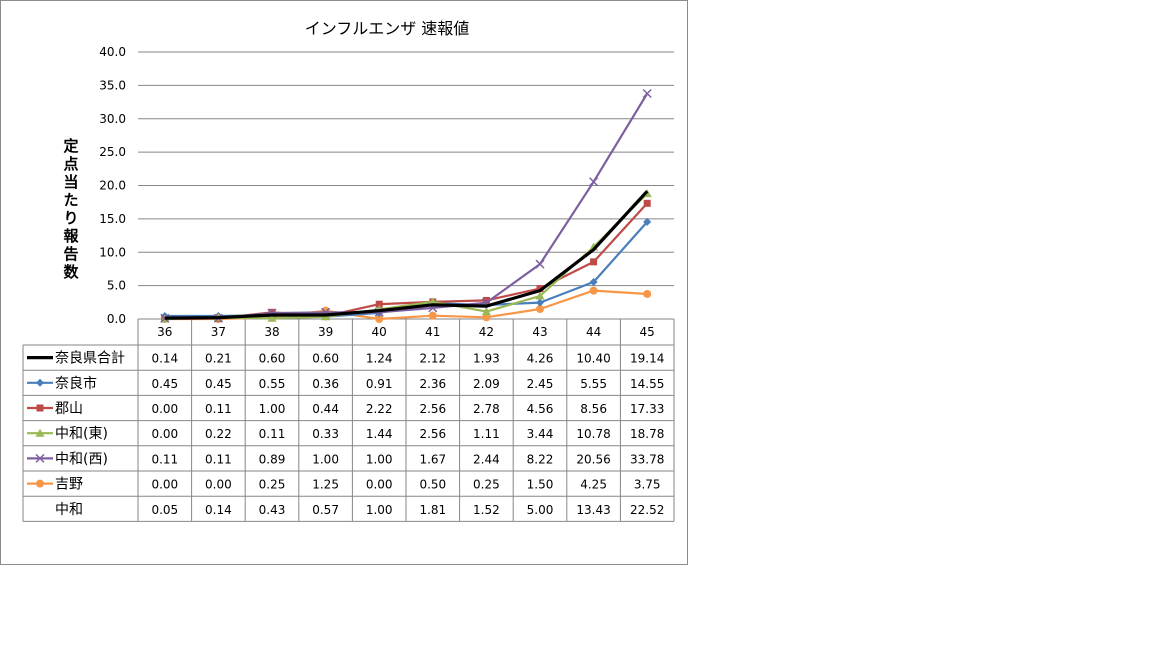 The width and height of the screenshot is (1152, 648). I want to click on table-cell-value: 22.52, so click(647, 510).